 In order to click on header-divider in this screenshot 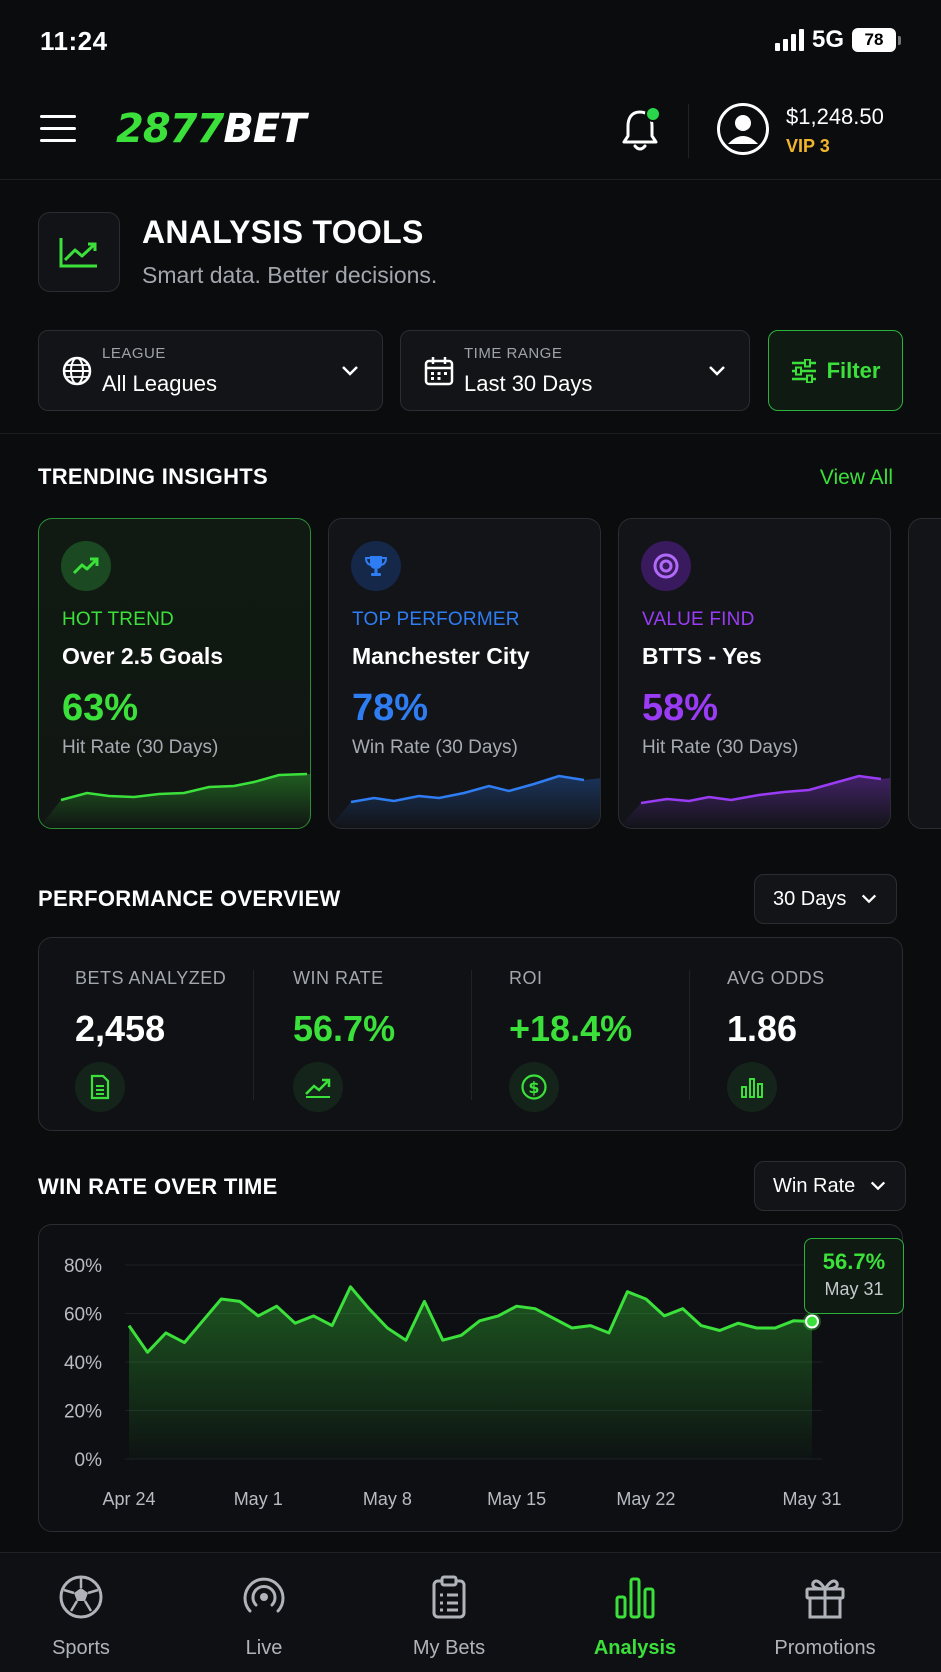, I will do `click(688, 131)`.